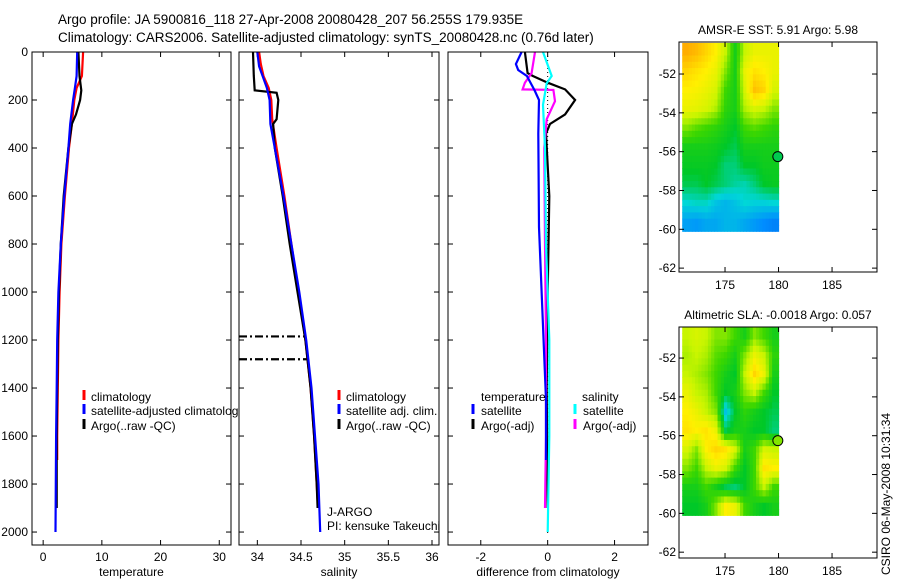 The image size is (900, 580). Describe the element at coordinates (778, 157) in the screenshot. I see `float-position-marker` at that location.